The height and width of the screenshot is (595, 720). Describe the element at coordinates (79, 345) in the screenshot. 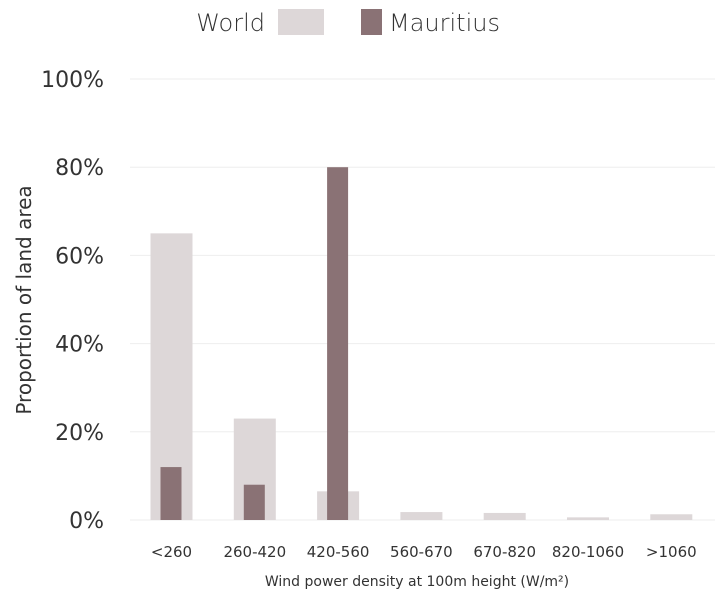

I see `y-tick-label: 40%` at that location.